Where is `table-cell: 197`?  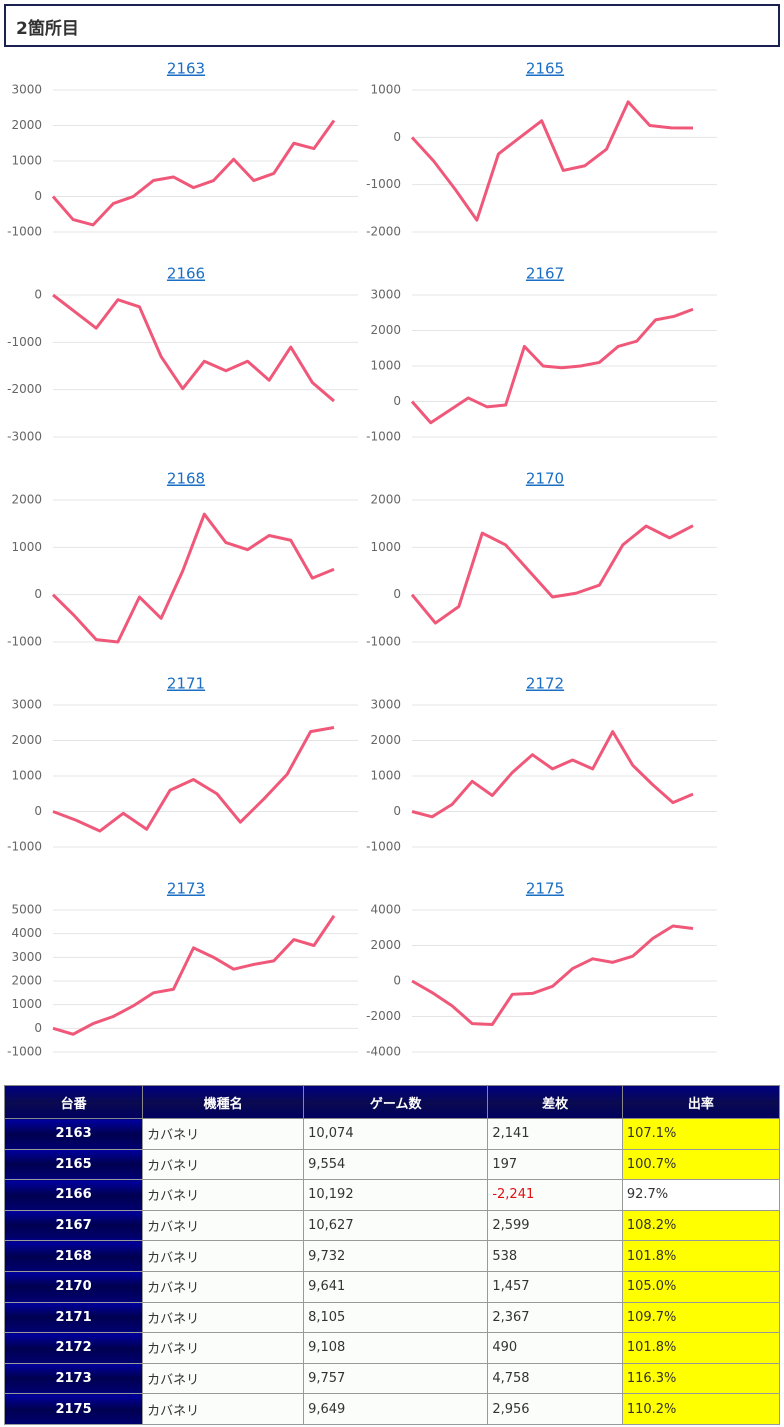
table-cell: 197 is located at coordinates (555, 1164).